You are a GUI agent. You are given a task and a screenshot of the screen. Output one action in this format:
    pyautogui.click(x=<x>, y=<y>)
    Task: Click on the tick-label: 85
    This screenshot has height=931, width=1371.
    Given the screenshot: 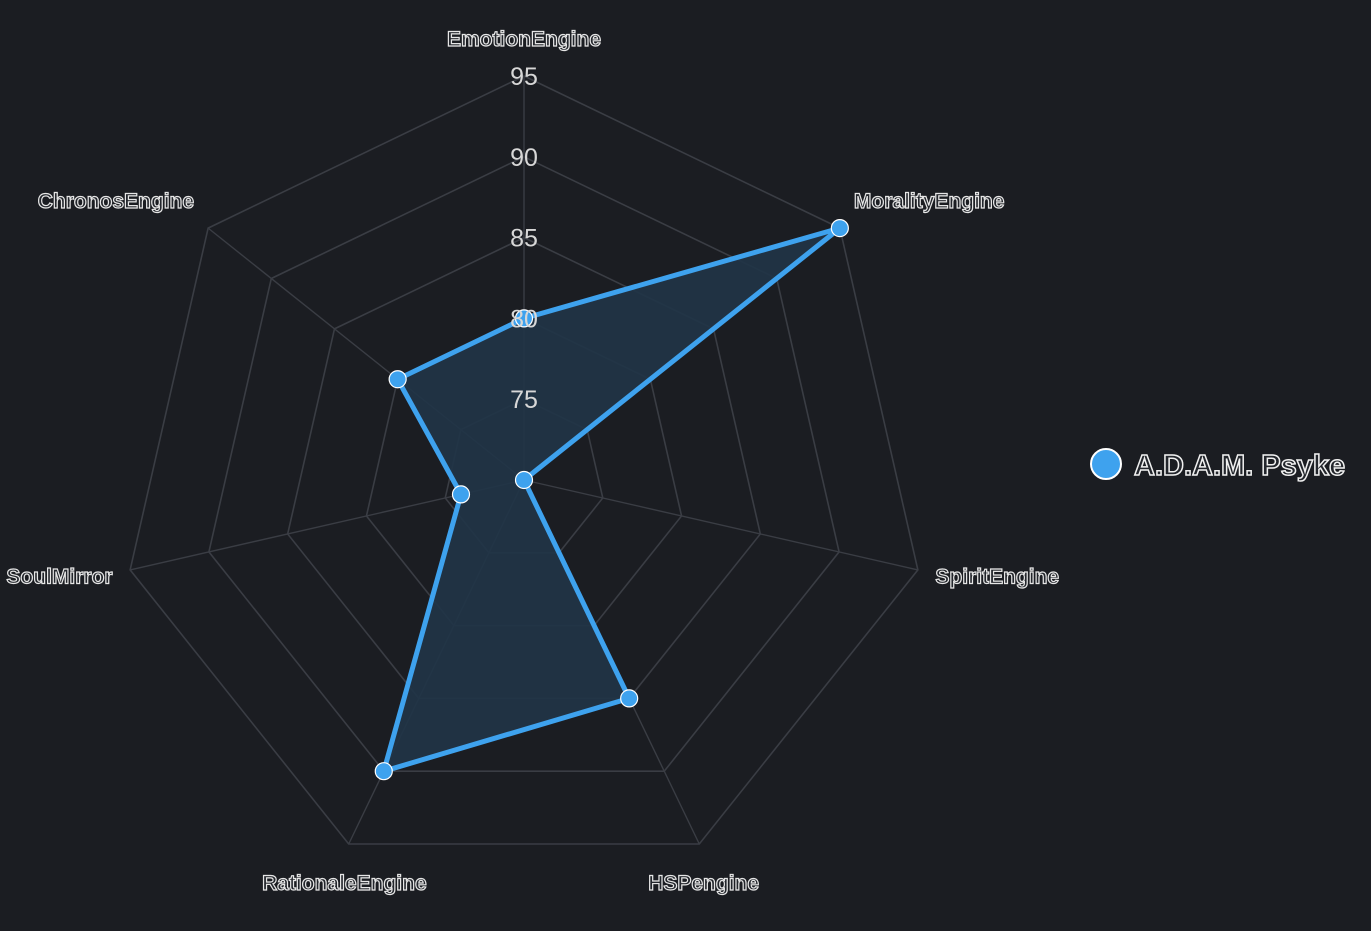 What is the action you would take?
    pyautogui.click(x=524, y=239)
    